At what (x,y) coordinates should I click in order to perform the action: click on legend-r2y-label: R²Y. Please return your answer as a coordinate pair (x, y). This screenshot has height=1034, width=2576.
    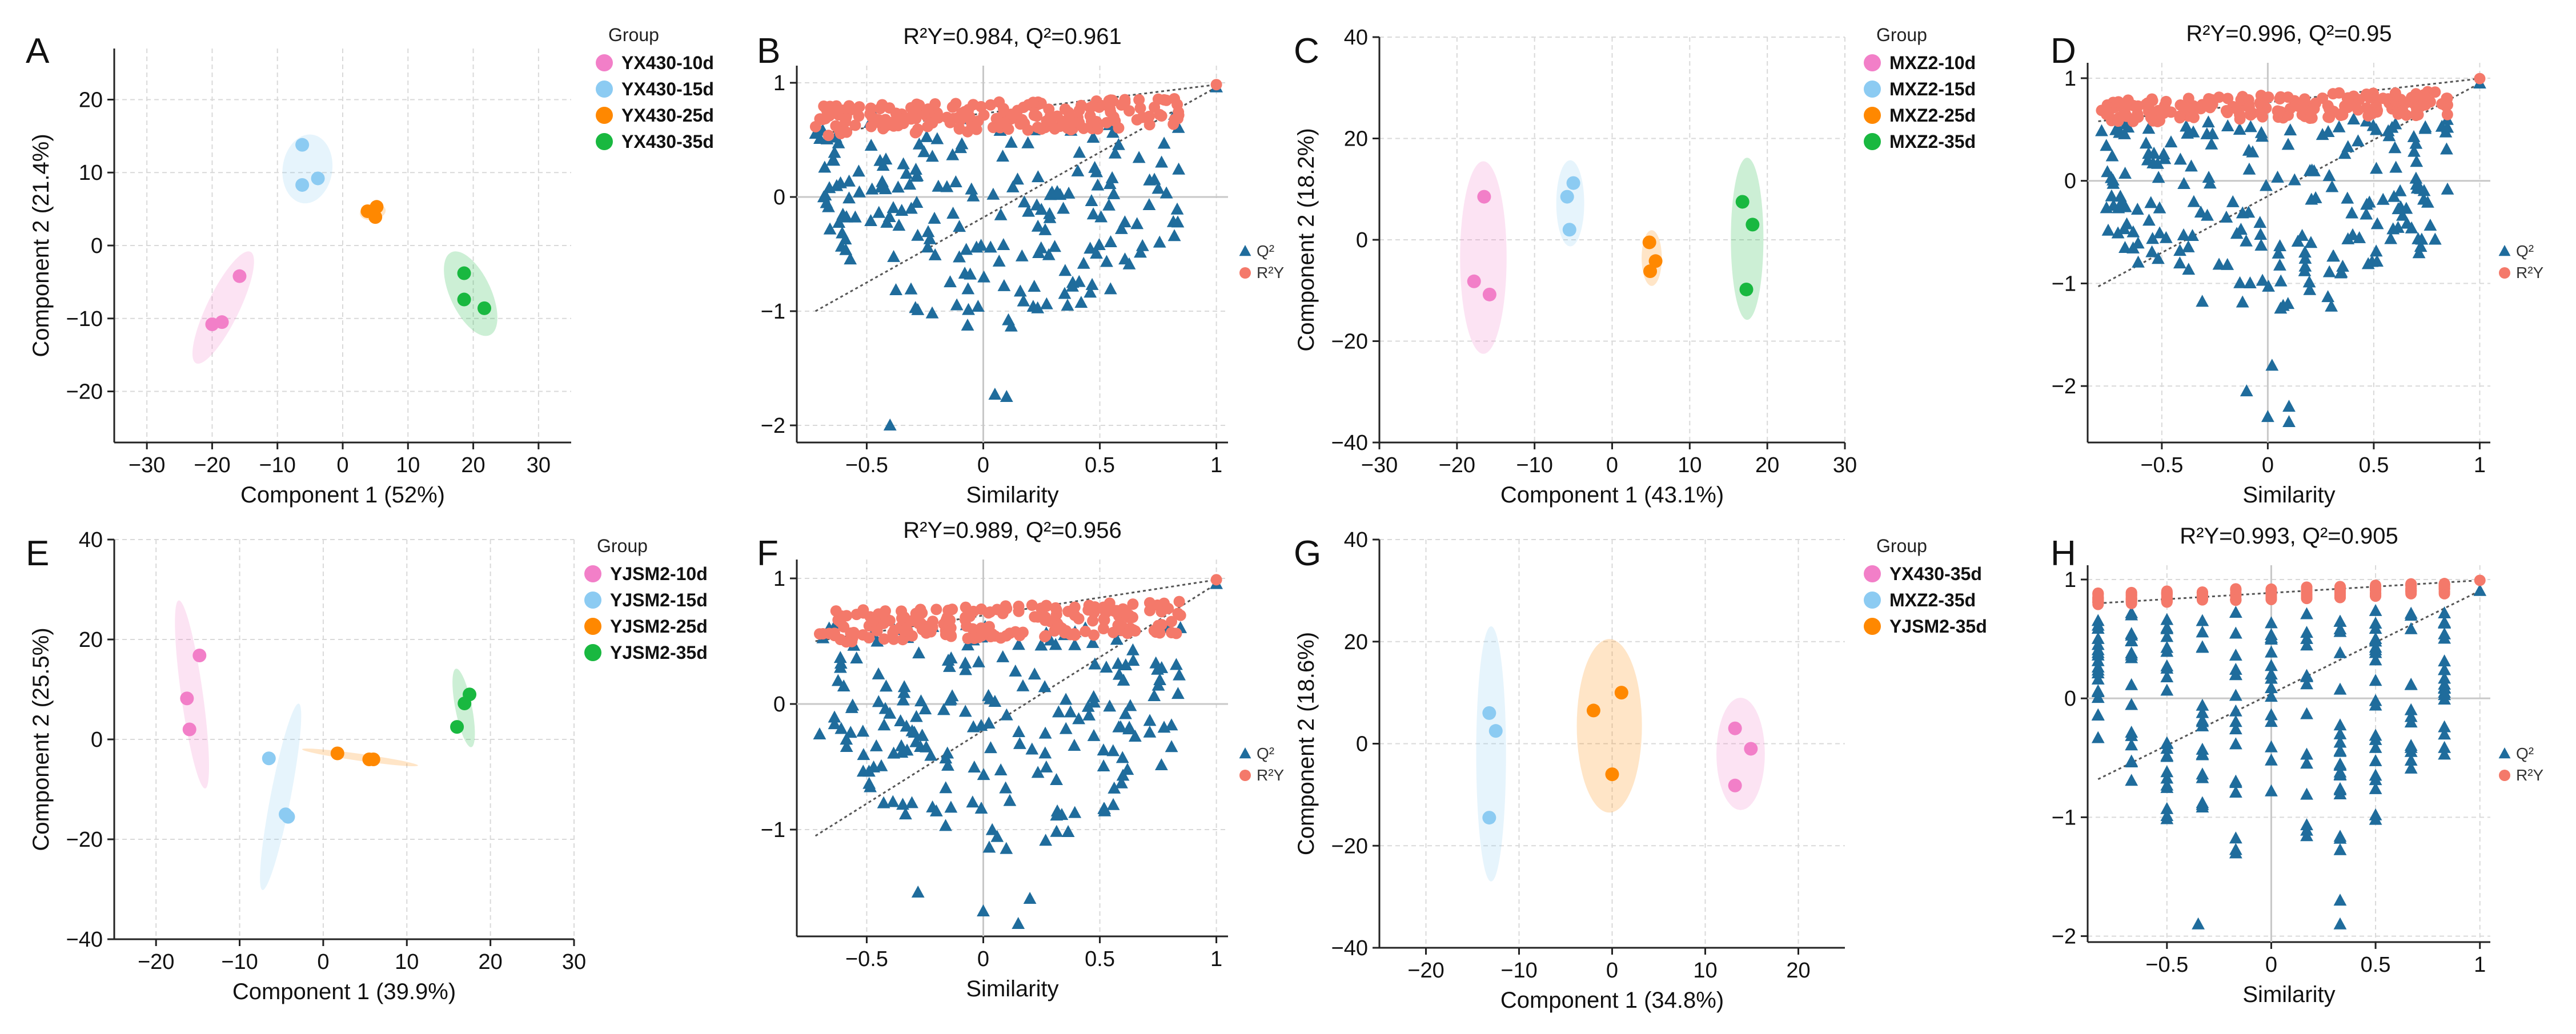
    Looking at the image, I should click on (1271, 775).